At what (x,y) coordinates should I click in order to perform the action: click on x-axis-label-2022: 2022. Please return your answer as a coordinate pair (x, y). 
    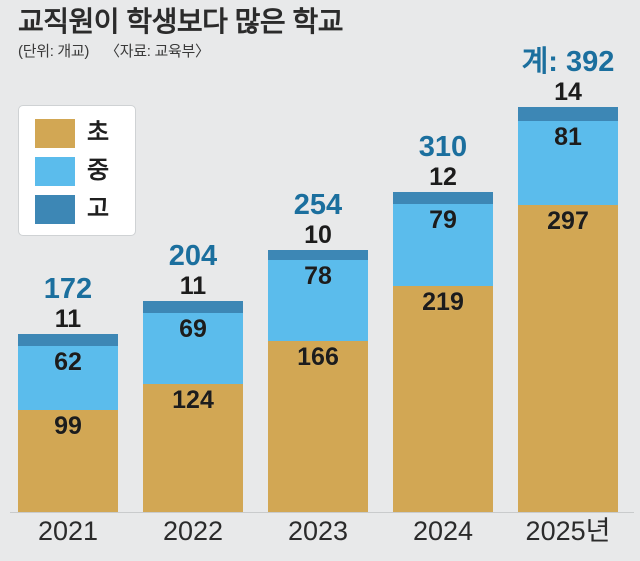
    Looking at the image, I should click on (193, 531).